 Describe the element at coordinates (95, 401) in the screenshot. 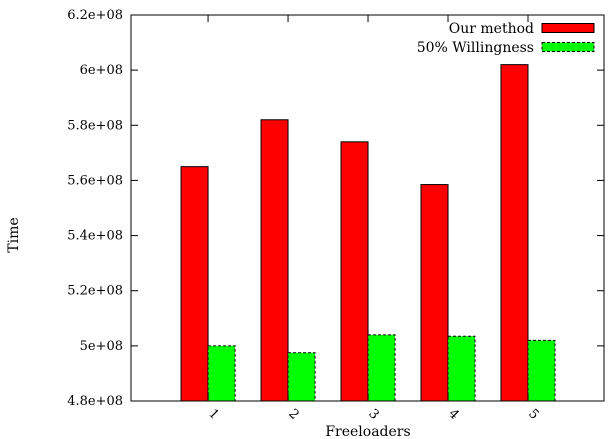

I see `y-tick-label-0: 4.8e+08` at that location.